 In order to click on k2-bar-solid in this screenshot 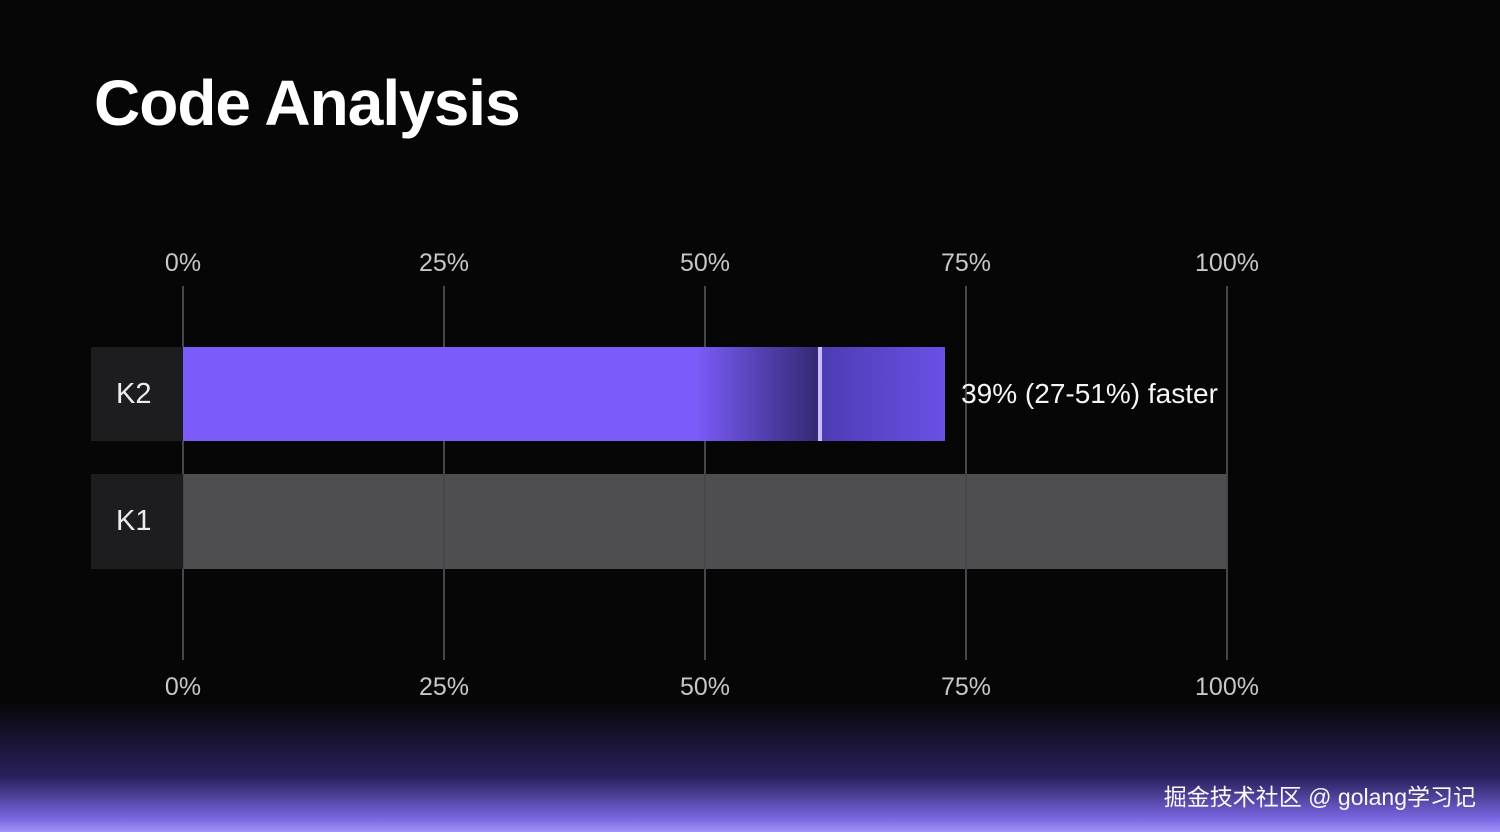, I will do `click(439, 394)`.